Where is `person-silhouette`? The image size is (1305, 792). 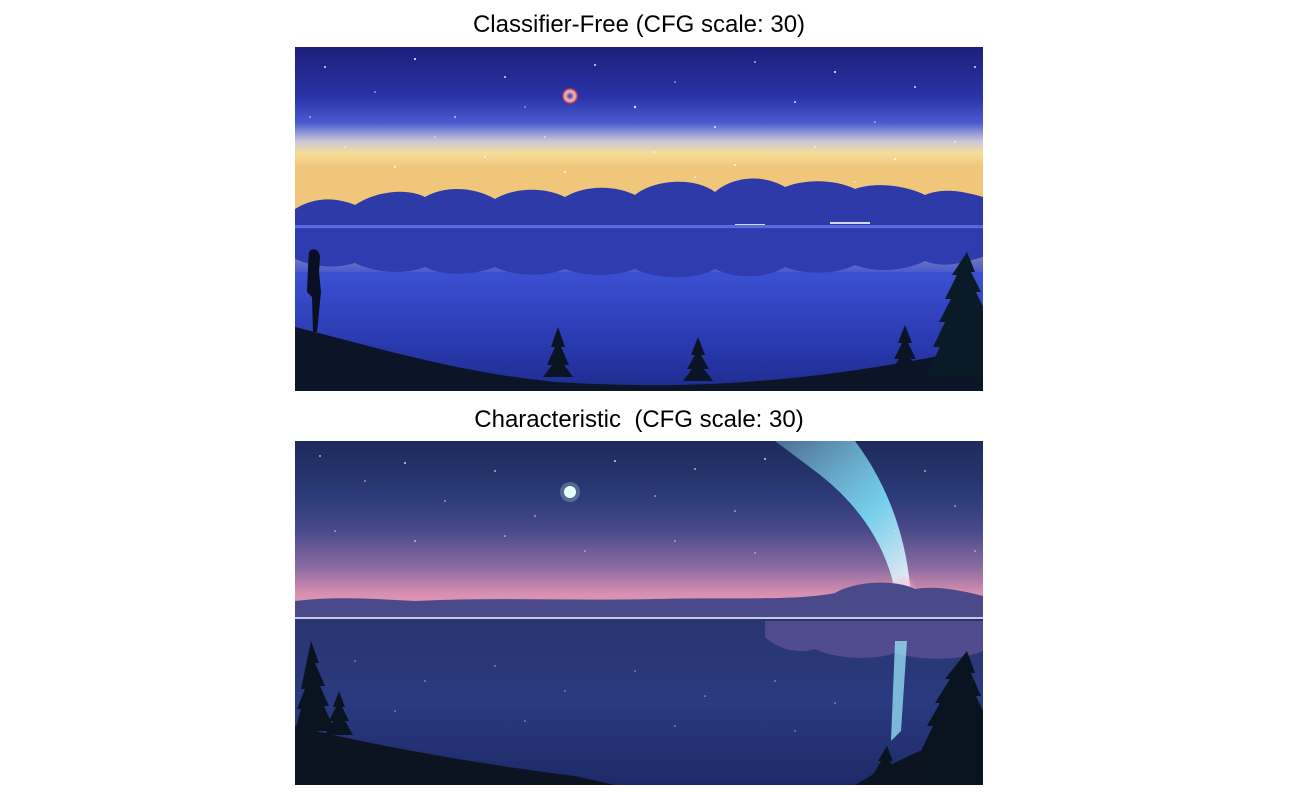
person-silhouette is located at coordinates (314, 290).